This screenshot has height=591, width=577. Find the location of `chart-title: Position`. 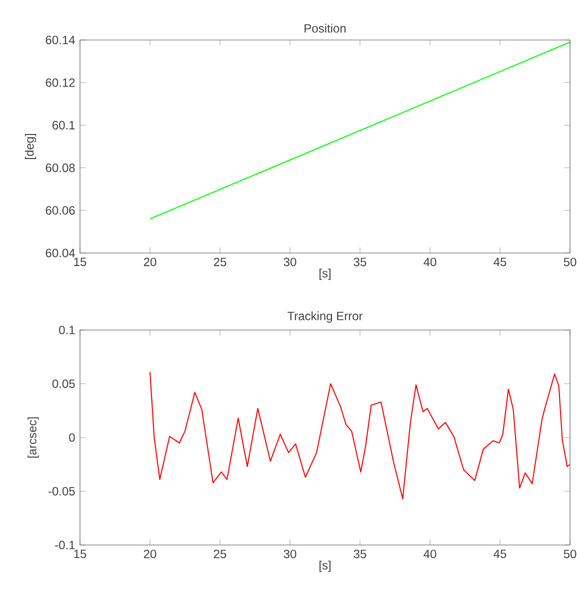

chart-title: Position is located at coordinates (325, 28).